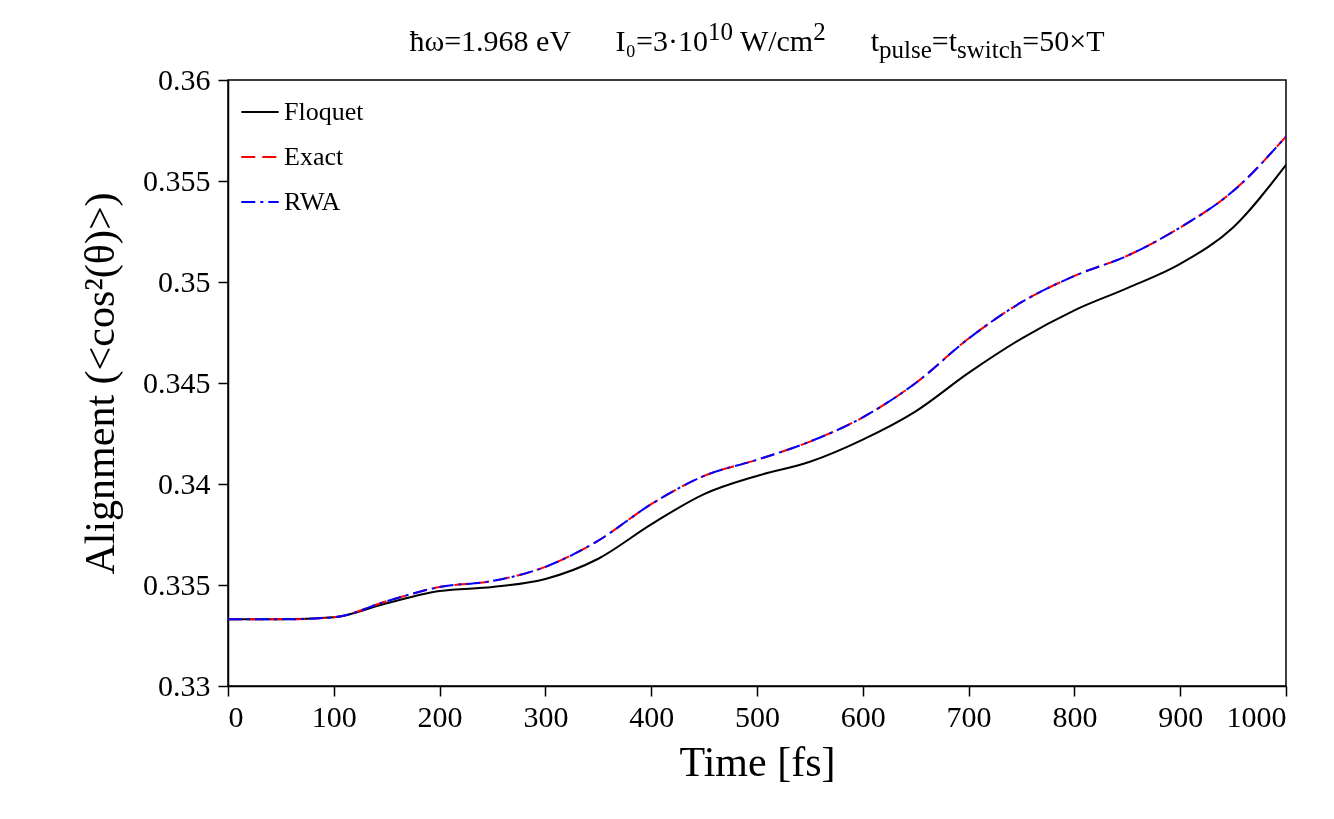 This screenshot has width=1334, height=819. Describe the element at coordinates (1256, 716) in the screenshot. I see `x-tick-label: 1000` at that location.